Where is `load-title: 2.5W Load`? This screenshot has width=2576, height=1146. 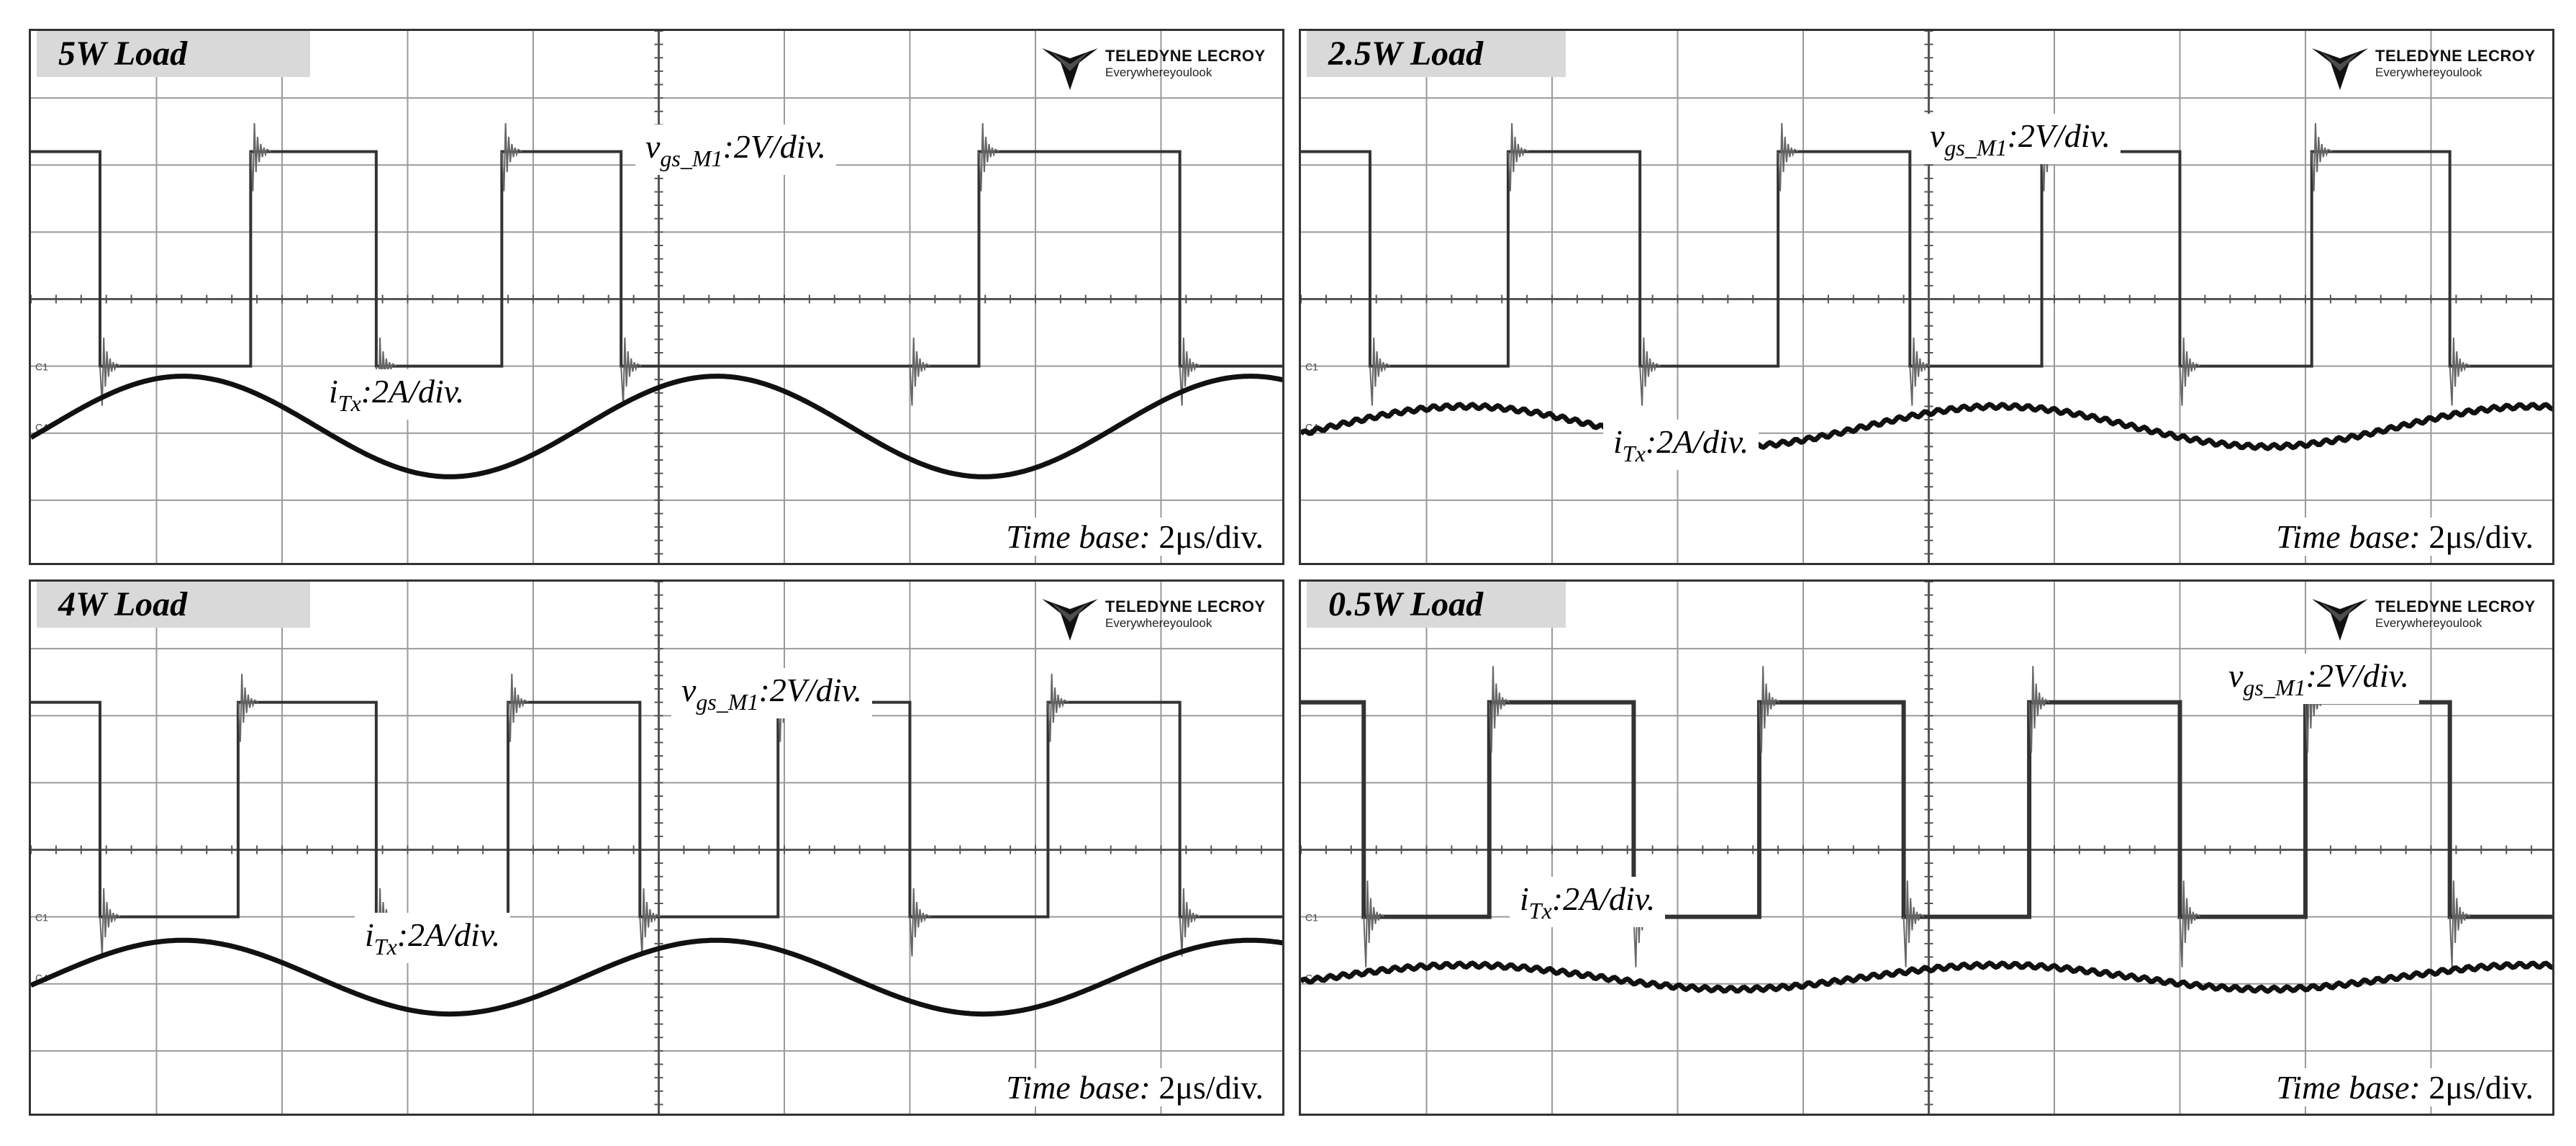 load-title: 2.5W Load is located at coordinates (1436, 54).